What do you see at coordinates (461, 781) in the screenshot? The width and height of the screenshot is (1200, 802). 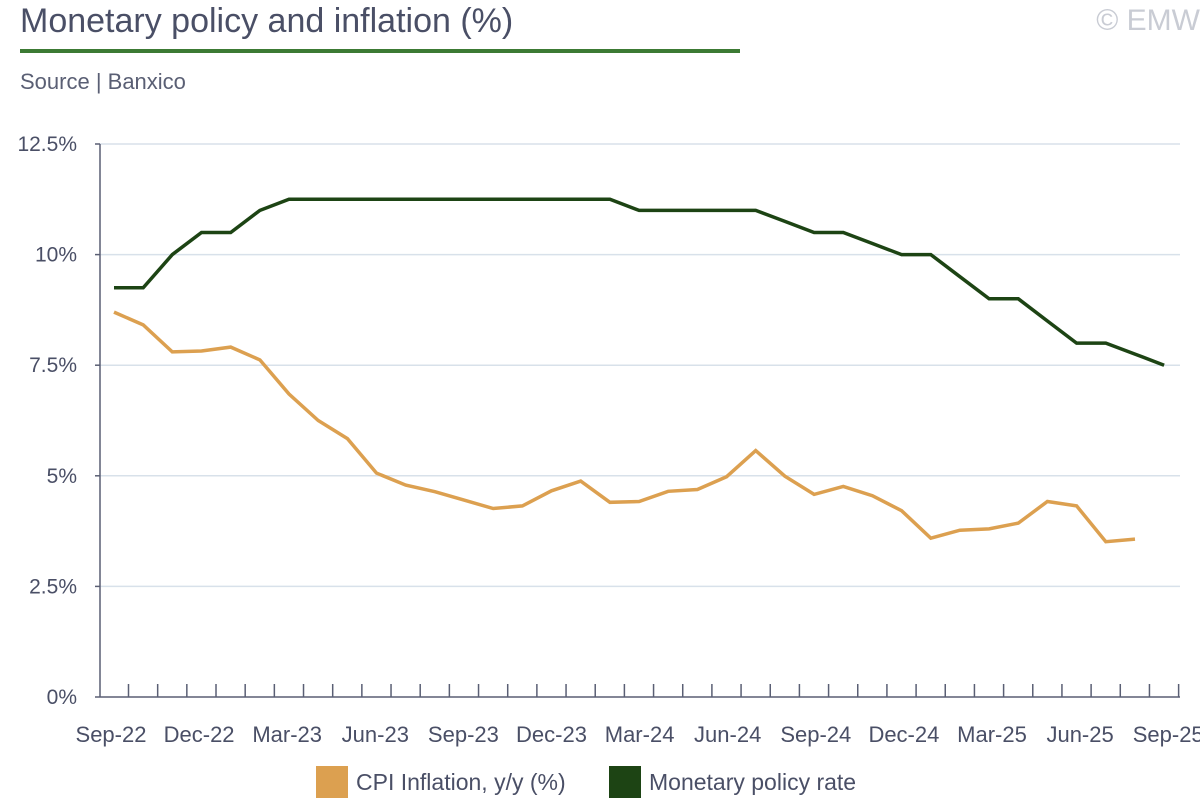 I see `legend-label-cpi: CPI Inflation, y/y (%)` at bounding box center [461, 781].